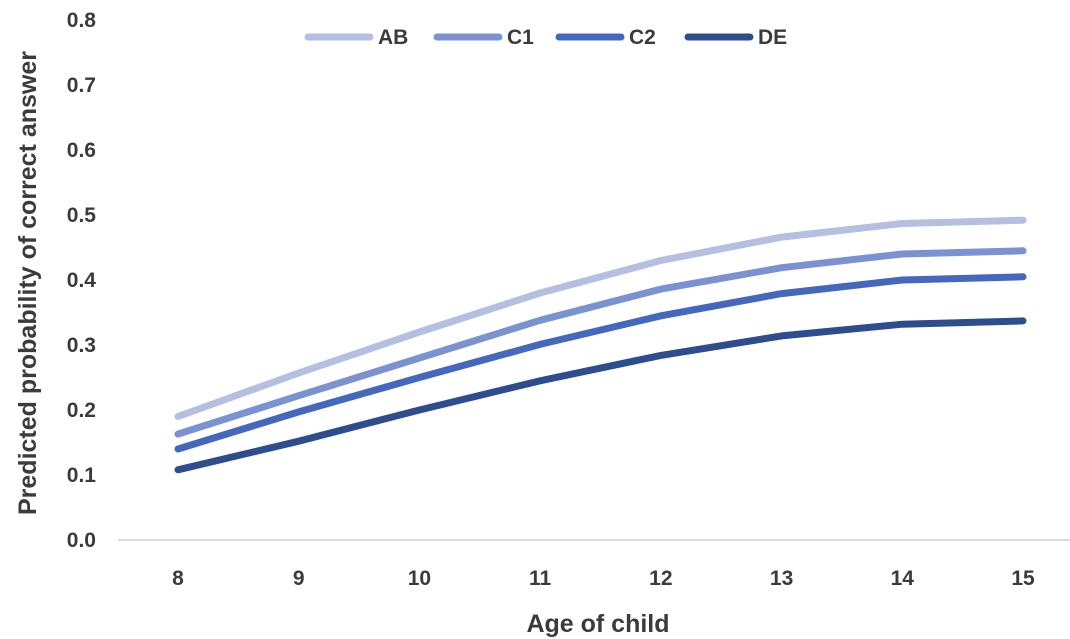 This screenshot has height=639, width=1070. I want to click on x-tick-label: 12, so click(660, 578).